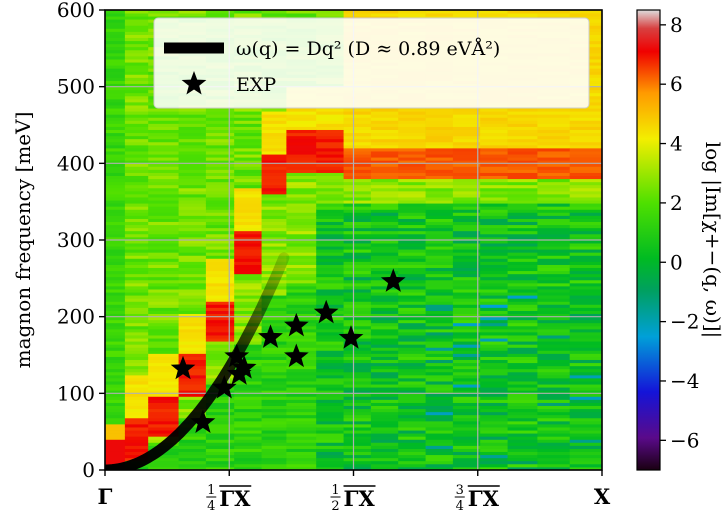  What do you see at coordinates (296, 324) in the screenshot?
I see `exp-point` at bounding box center [296, 324].